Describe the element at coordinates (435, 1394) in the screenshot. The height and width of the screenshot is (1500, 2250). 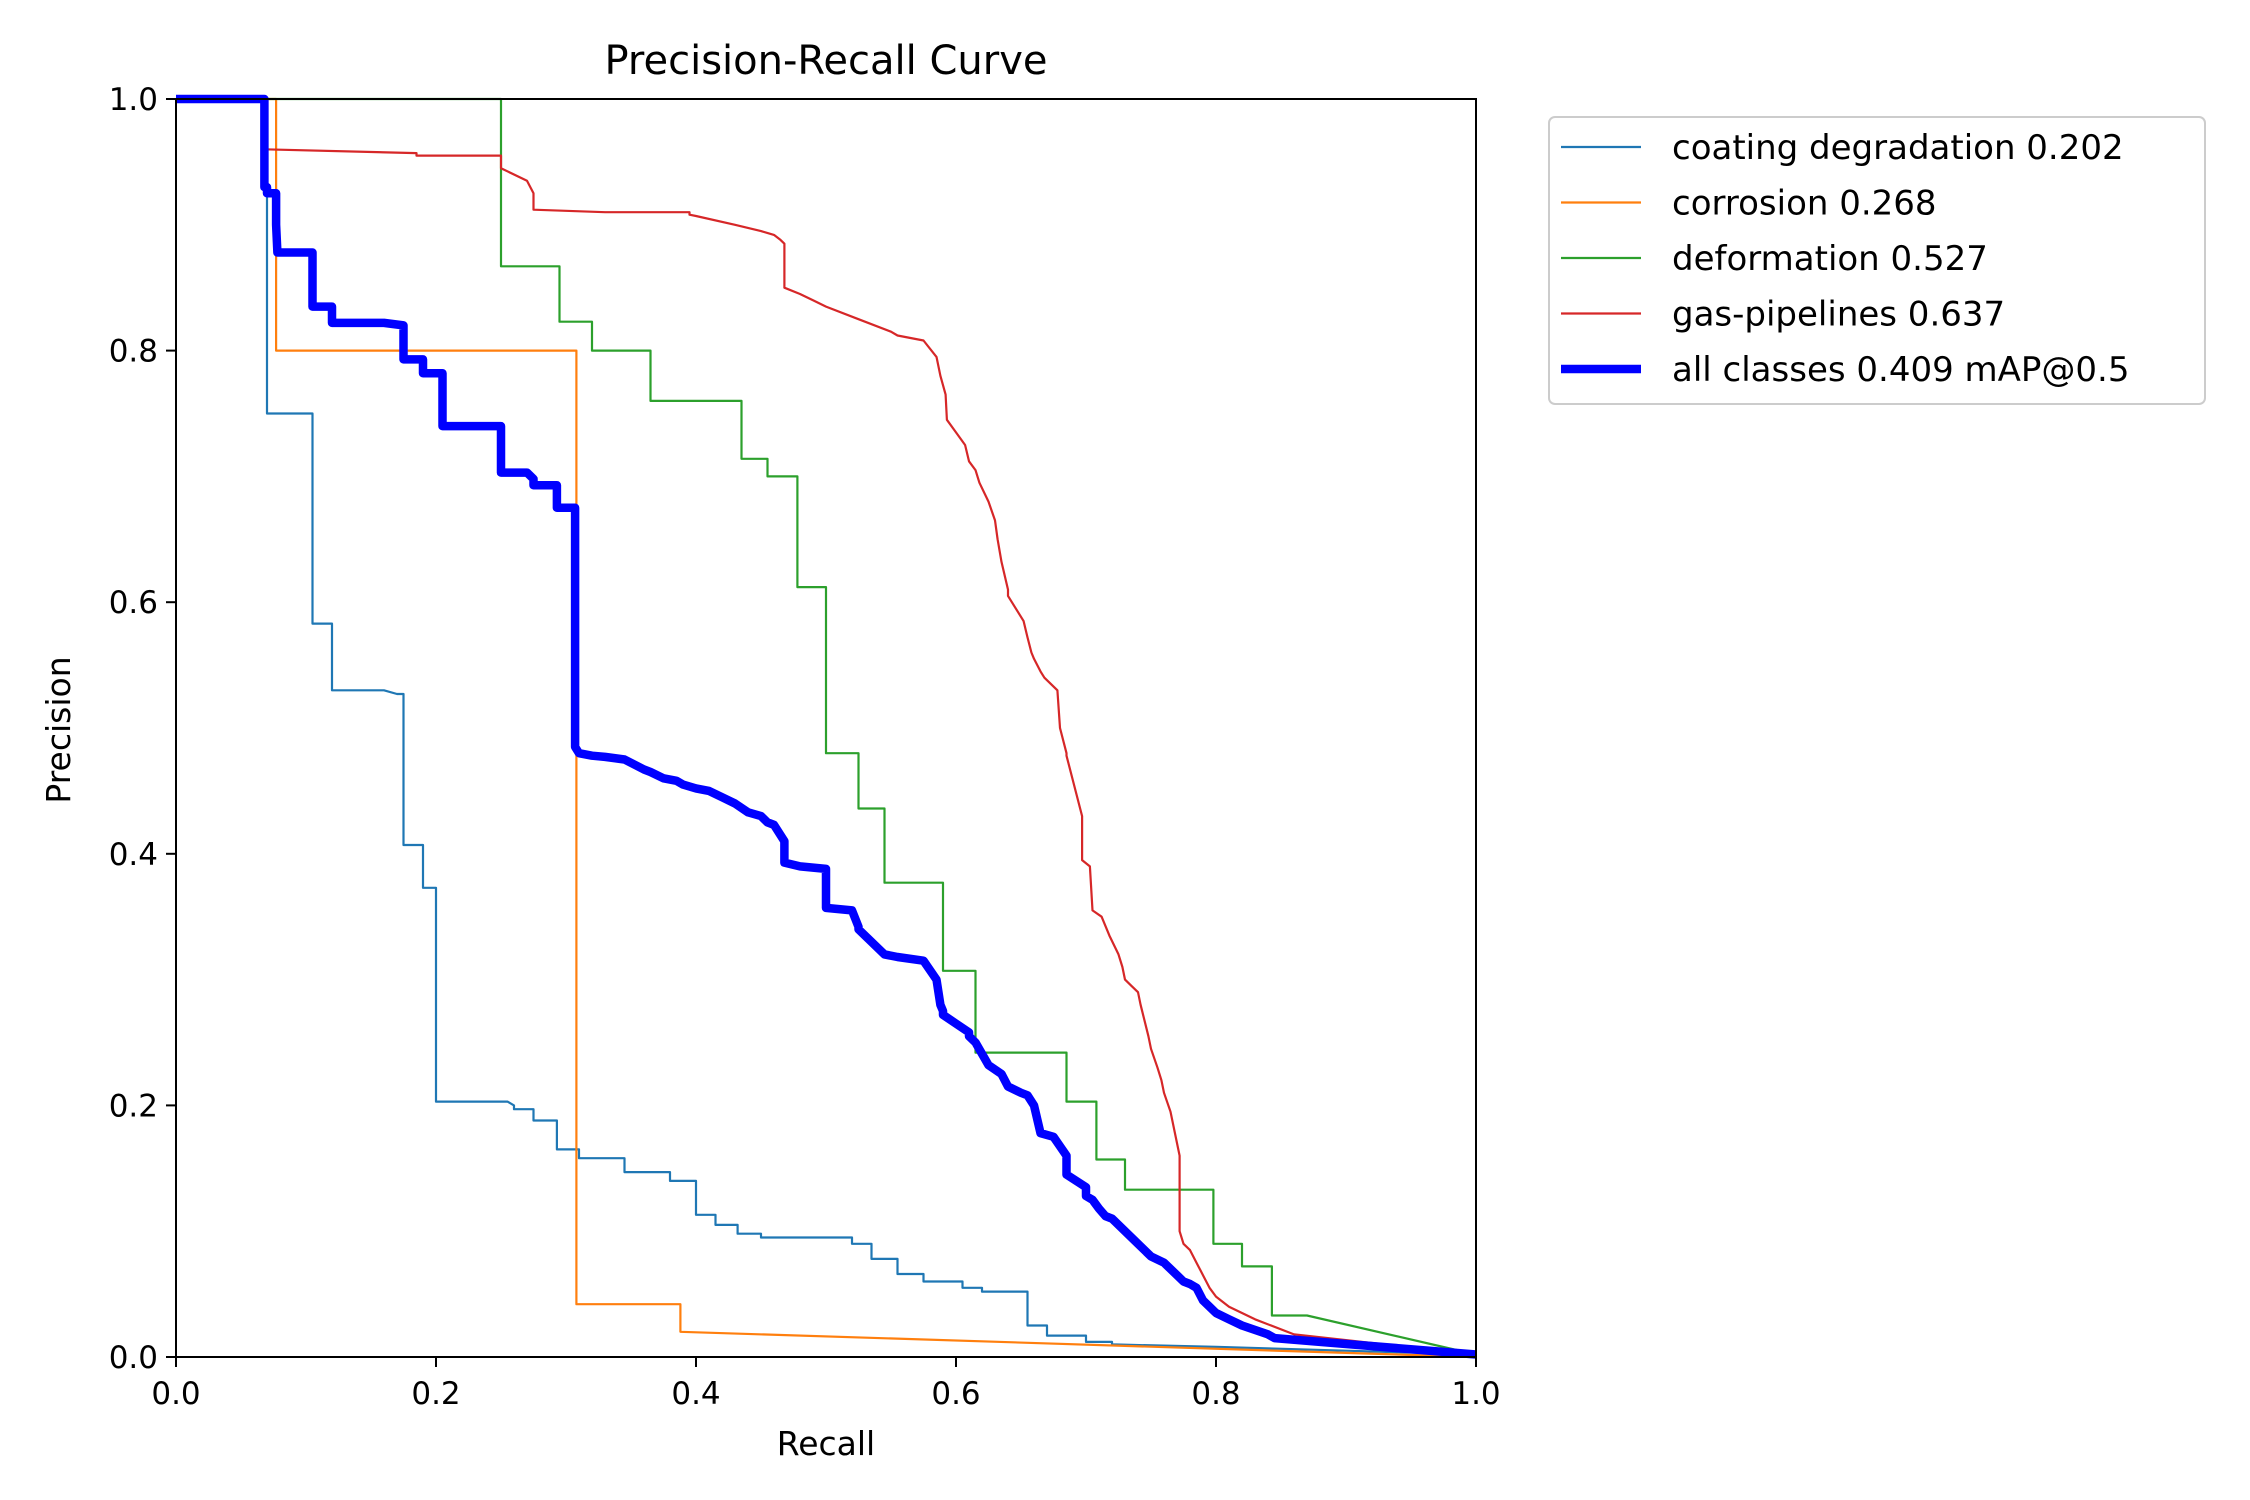
I see `x-tick-label: 0.2` at that location.